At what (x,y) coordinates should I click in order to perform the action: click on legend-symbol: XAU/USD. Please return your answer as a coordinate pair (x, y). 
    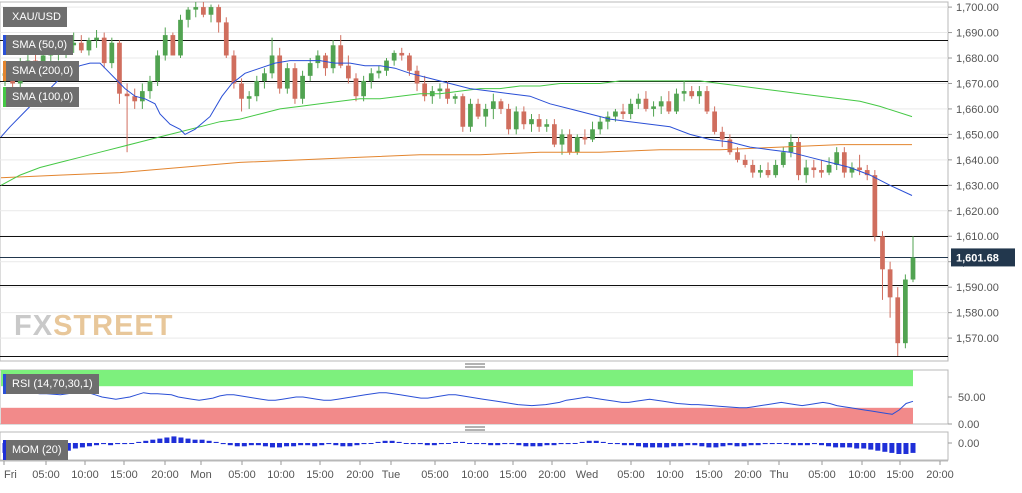
    Looking at the image, I should click on (35, 17).